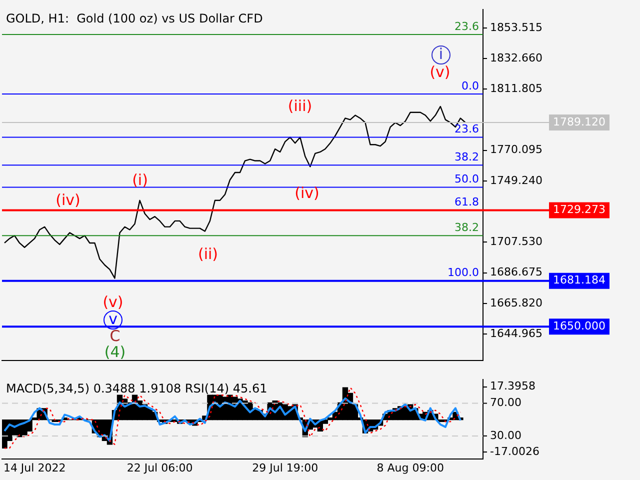 The height and width of the screenshot is (480, 640). Describe the element at coordinates (115, 351) in the screenshot. I see `annotation: (4)` at that location.